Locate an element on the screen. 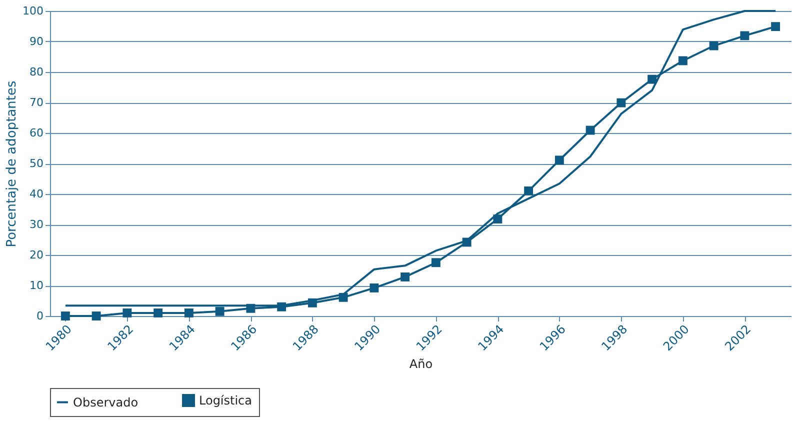 The width and height of the screenshot is (796, 422). y-tick-label: 80 is located at coordinates (37, 72).